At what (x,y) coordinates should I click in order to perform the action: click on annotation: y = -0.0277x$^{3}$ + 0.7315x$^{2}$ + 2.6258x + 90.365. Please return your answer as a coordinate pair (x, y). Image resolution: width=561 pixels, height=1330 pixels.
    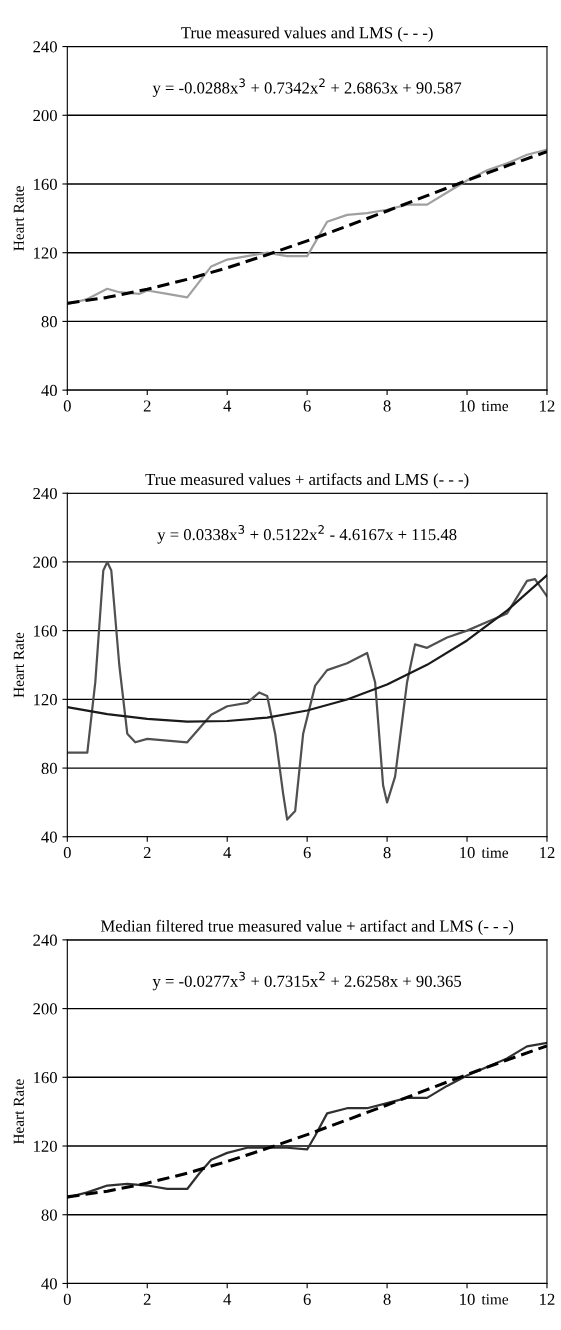
    Looking at the image, I should click on (307, 981).